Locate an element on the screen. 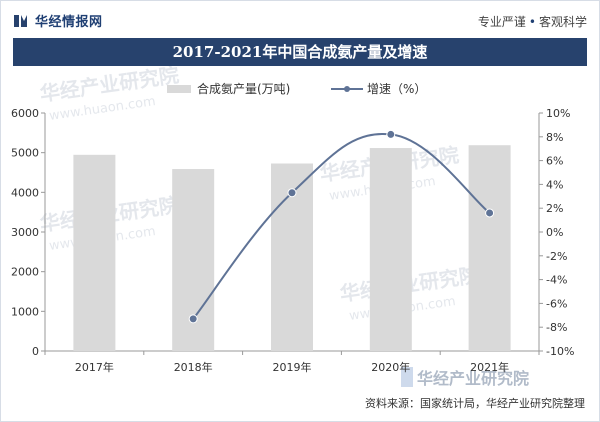  slogan: 专业严谨 • 客观科学 is located at coordinates (532, 21).